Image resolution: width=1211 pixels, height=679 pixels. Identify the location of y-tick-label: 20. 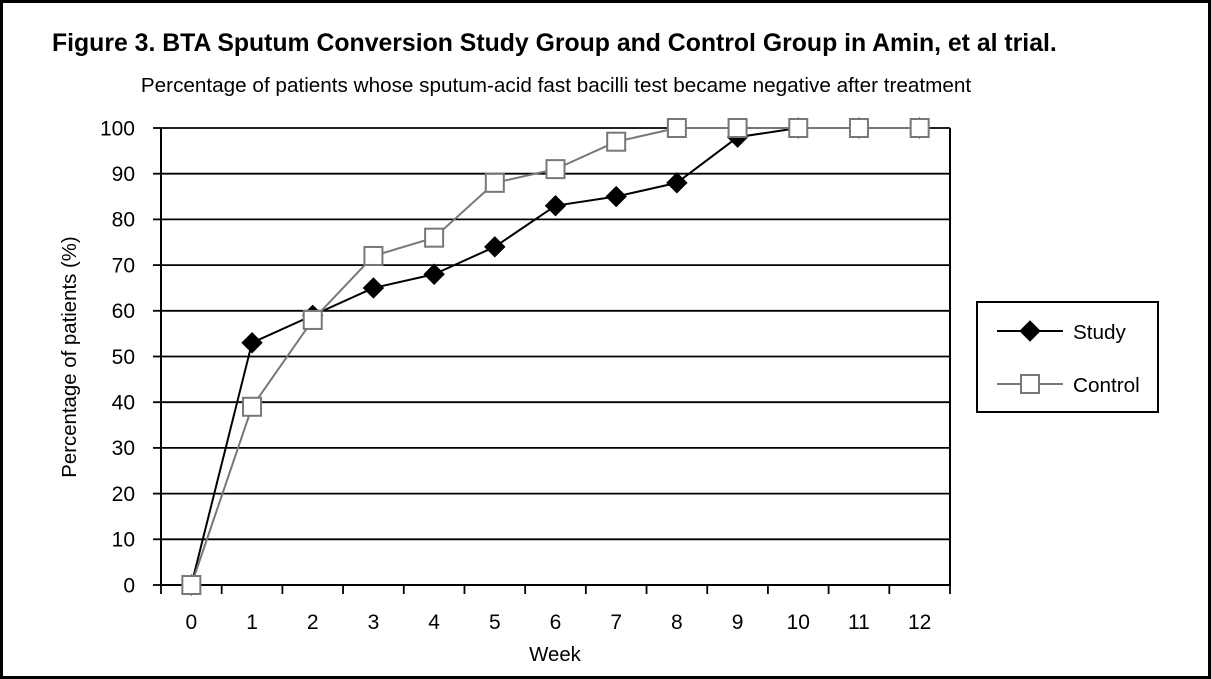
(123, 494).